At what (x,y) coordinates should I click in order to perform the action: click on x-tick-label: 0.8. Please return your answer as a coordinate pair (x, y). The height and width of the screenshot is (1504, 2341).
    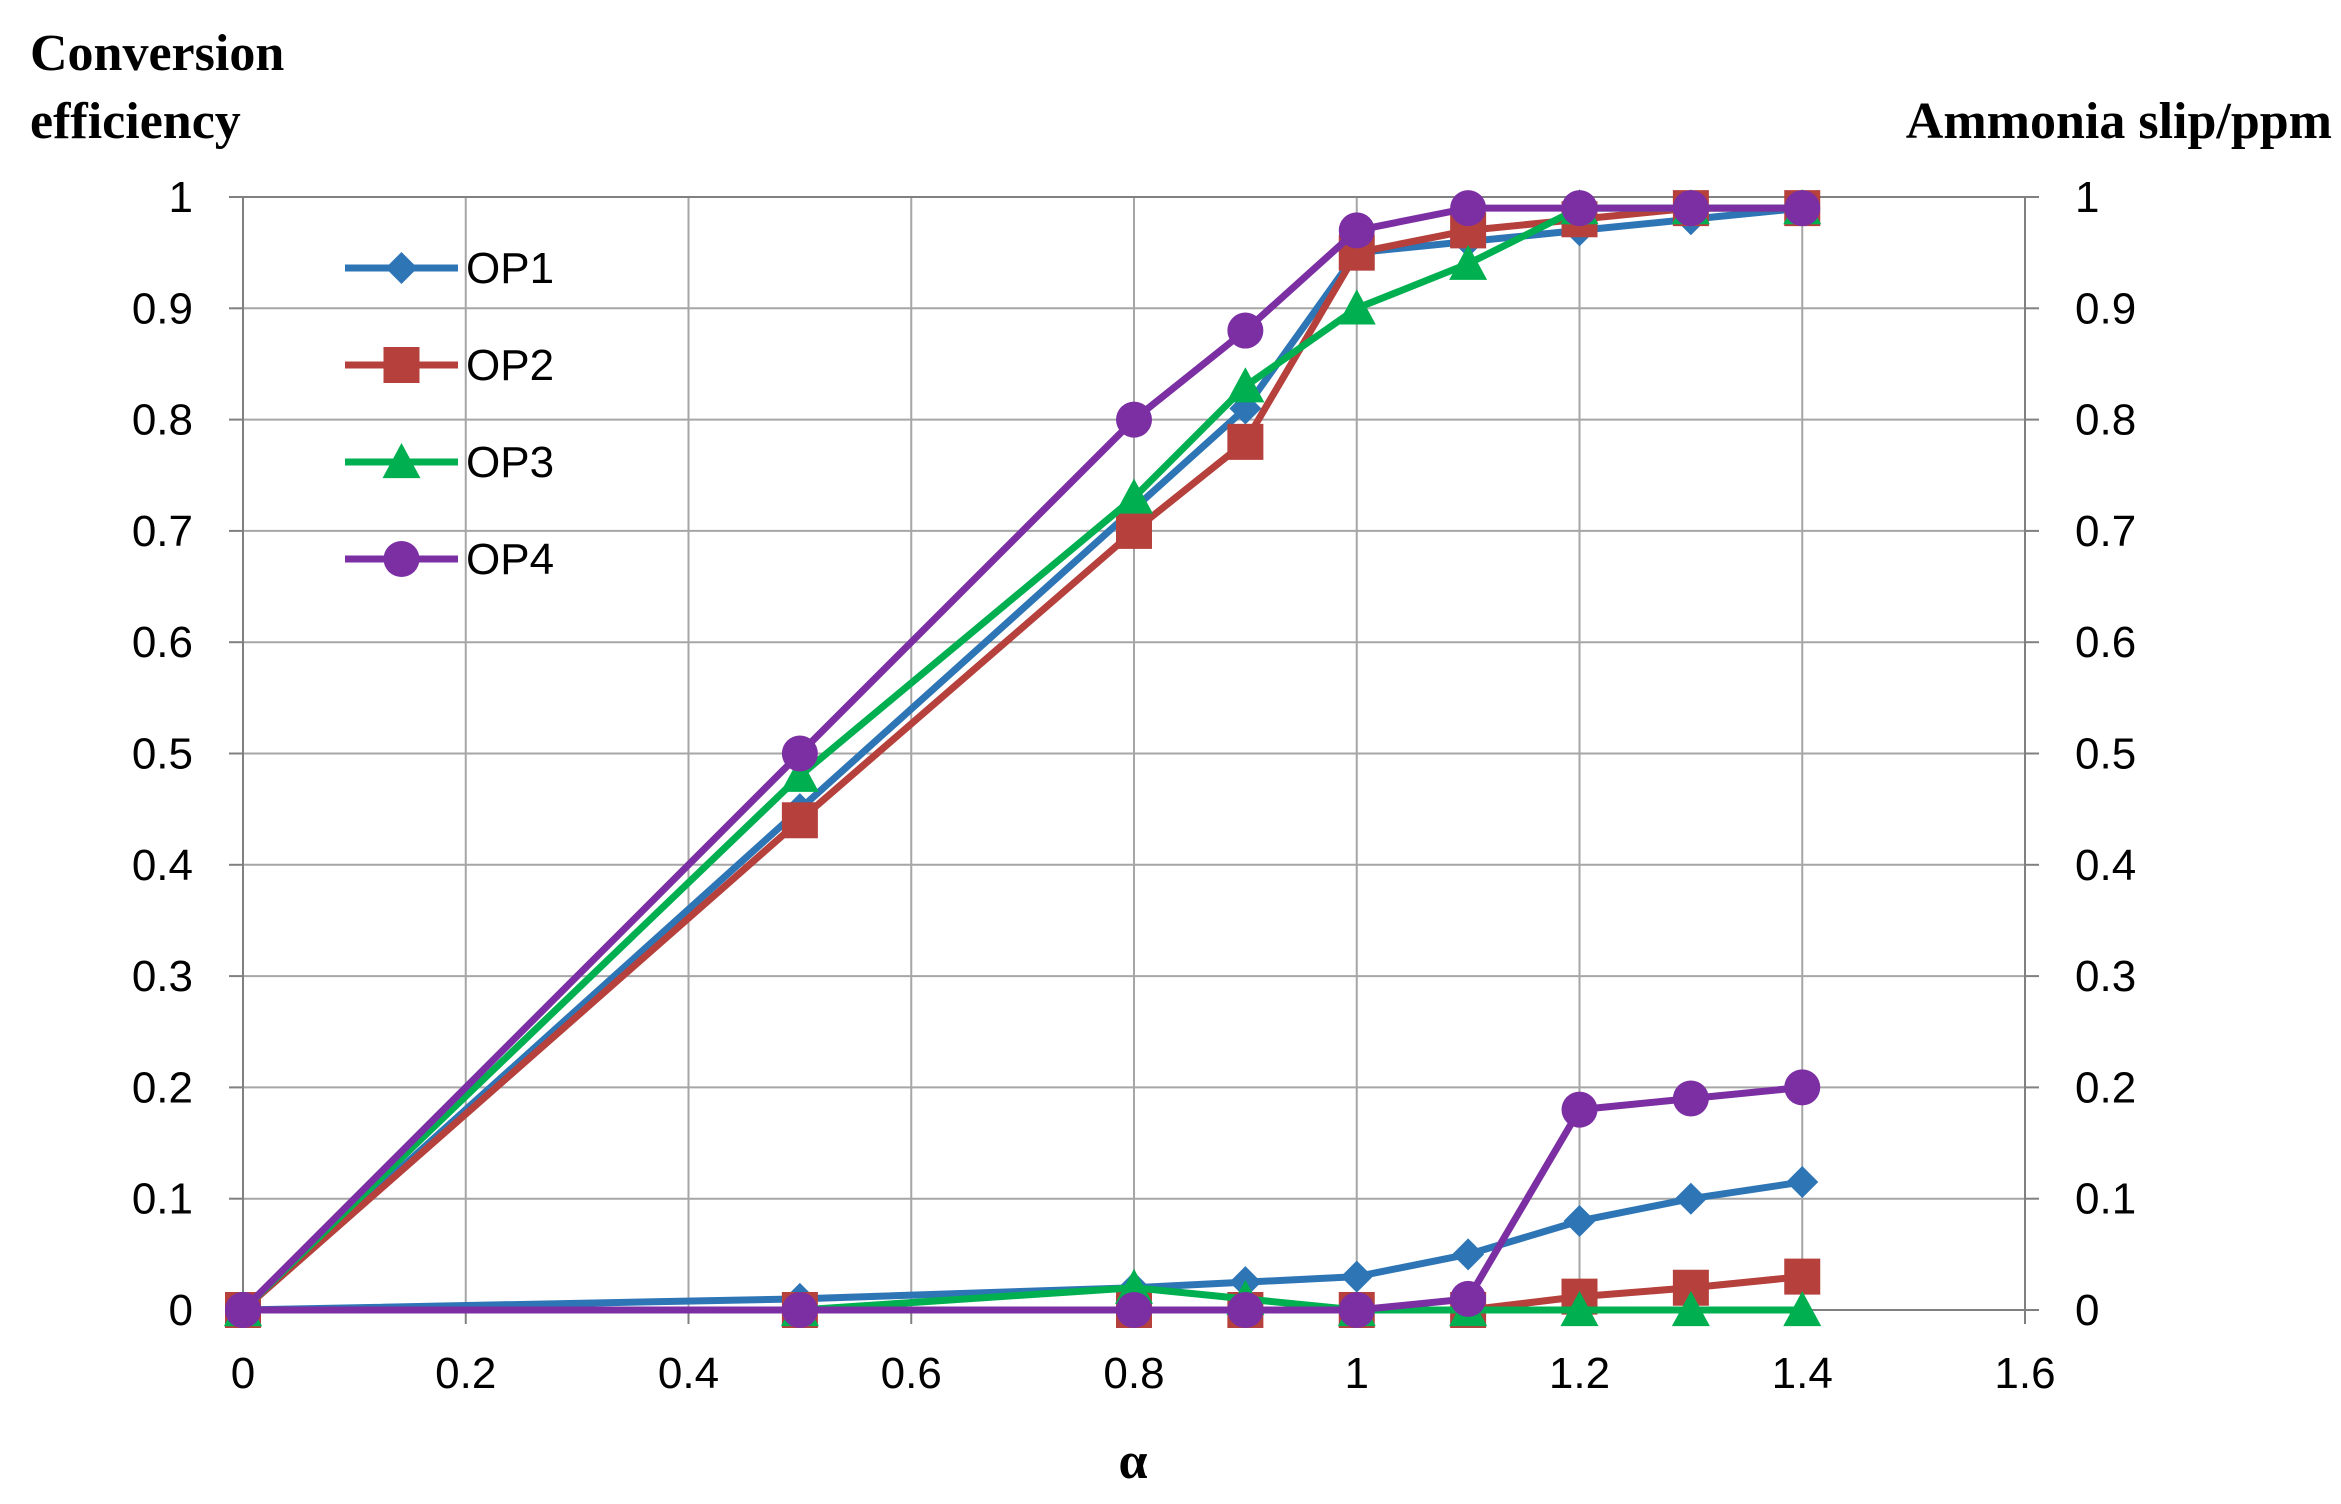
    Looking at the image, I should click on (1133, 1373).